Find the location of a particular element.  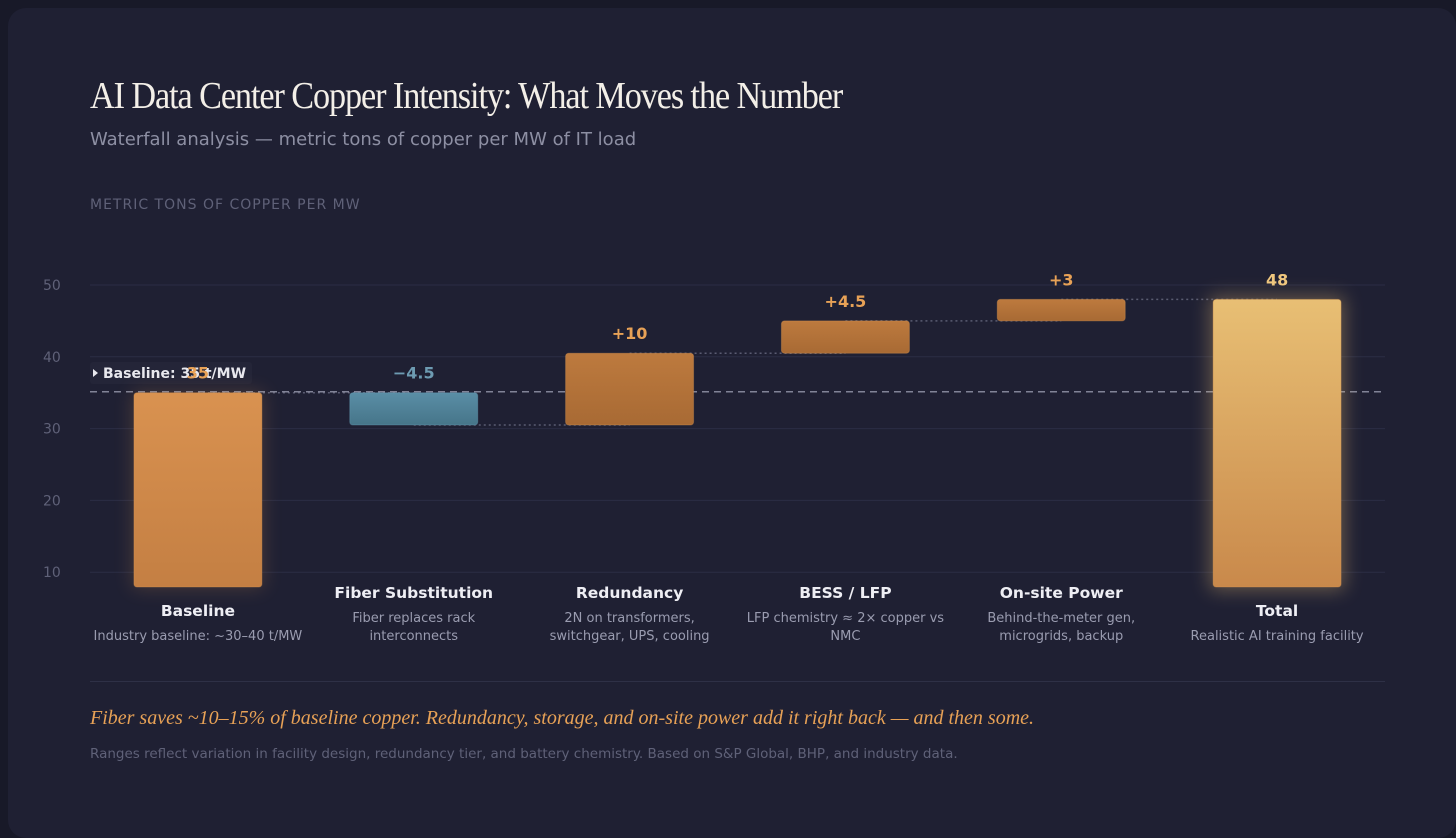

y-axis-label: METRIC TONS OF COPPER PER MW is located at coordinates (225, 205).